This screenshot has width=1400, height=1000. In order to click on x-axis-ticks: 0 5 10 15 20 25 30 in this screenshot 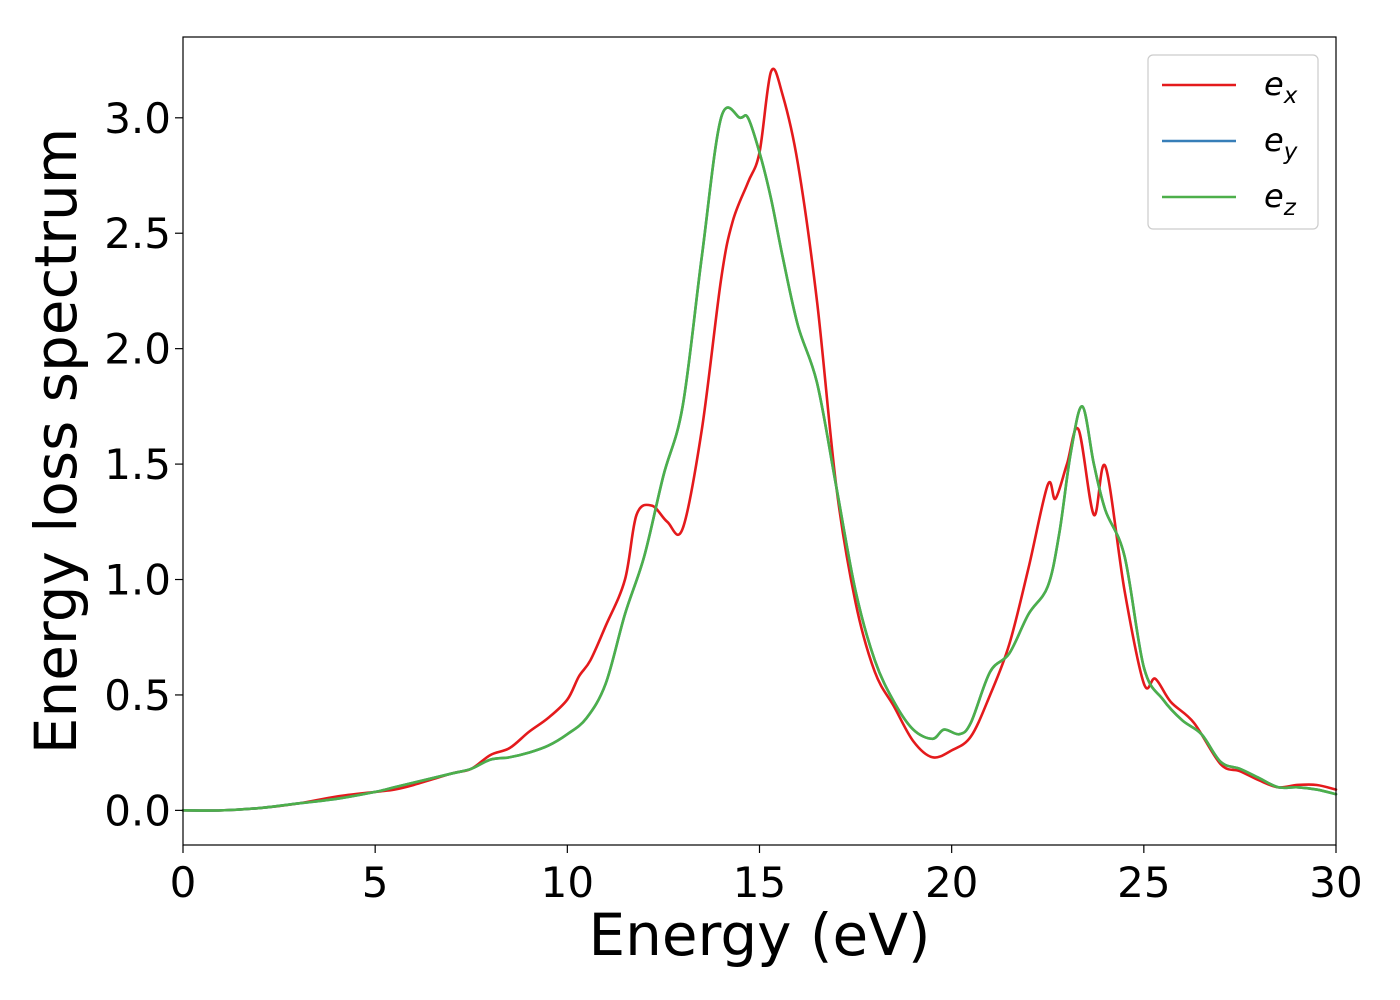, I will do `click(766, 876)`.